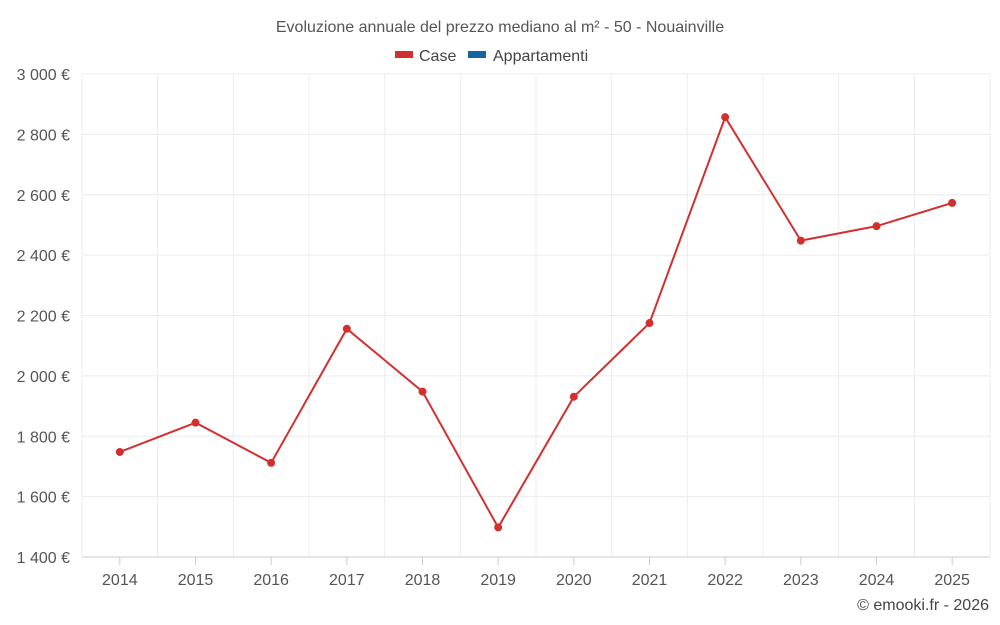  What do you see at coordinates (877, 580) in the screenshot?
I see `x-tick-label: 2024` at bounding box center [877, 580].